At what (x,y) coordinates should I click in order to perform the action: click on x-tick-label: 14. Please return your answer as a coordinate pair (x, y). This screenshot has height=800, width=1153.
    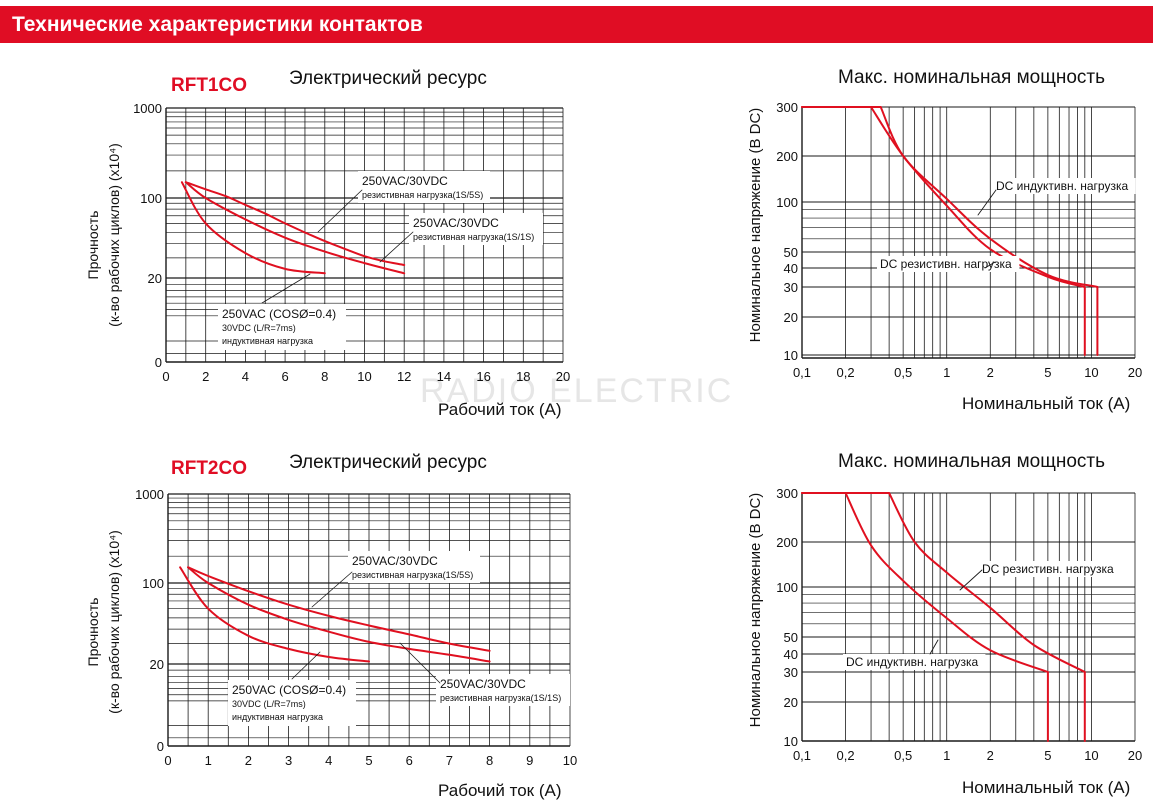
    Looking at the image, I should click on (444, 376).